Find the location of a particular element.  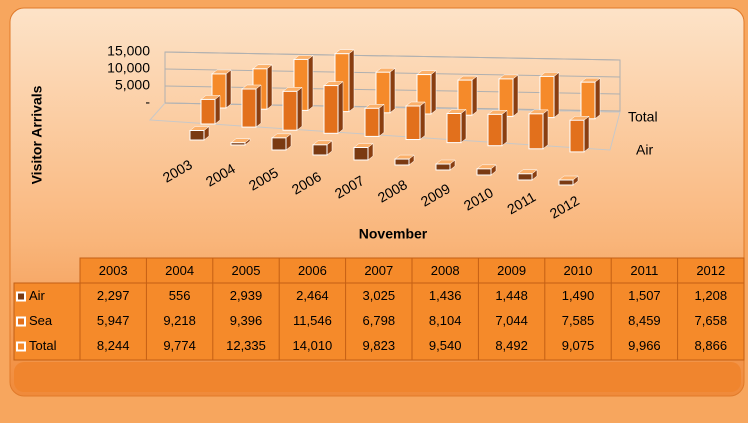

y-tick-label: 15,000 is located at coordinates (128, 51).